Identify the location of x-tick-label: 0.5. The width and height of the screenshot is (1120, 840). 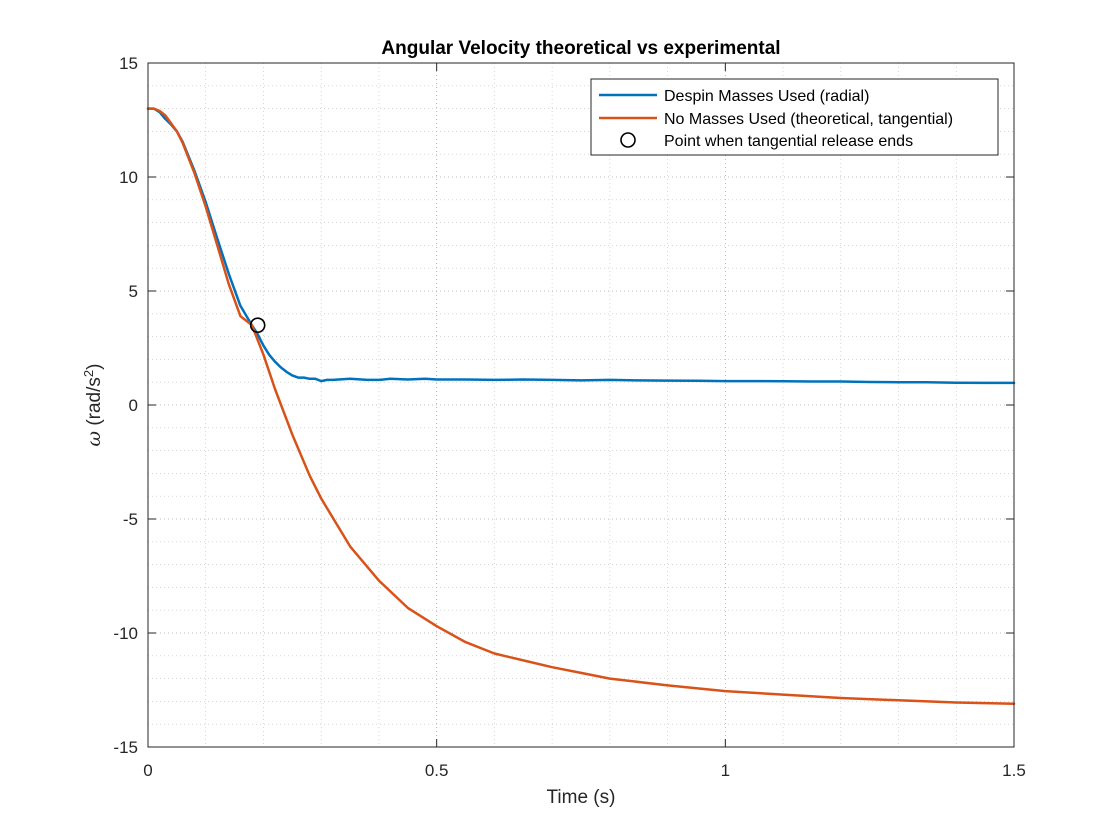
(437, 770).